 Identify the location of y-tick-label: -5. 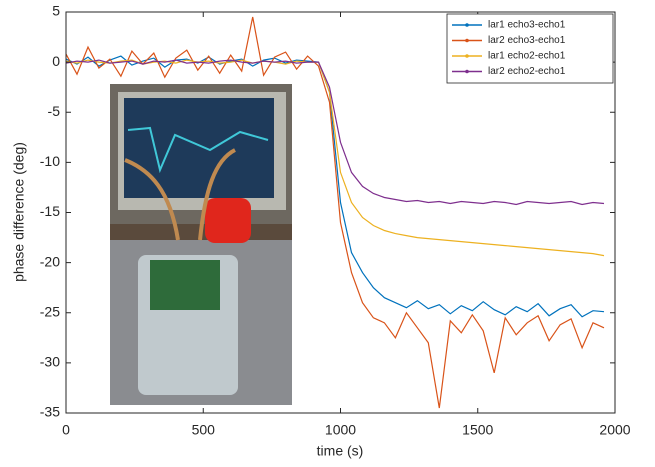
(54, 111).